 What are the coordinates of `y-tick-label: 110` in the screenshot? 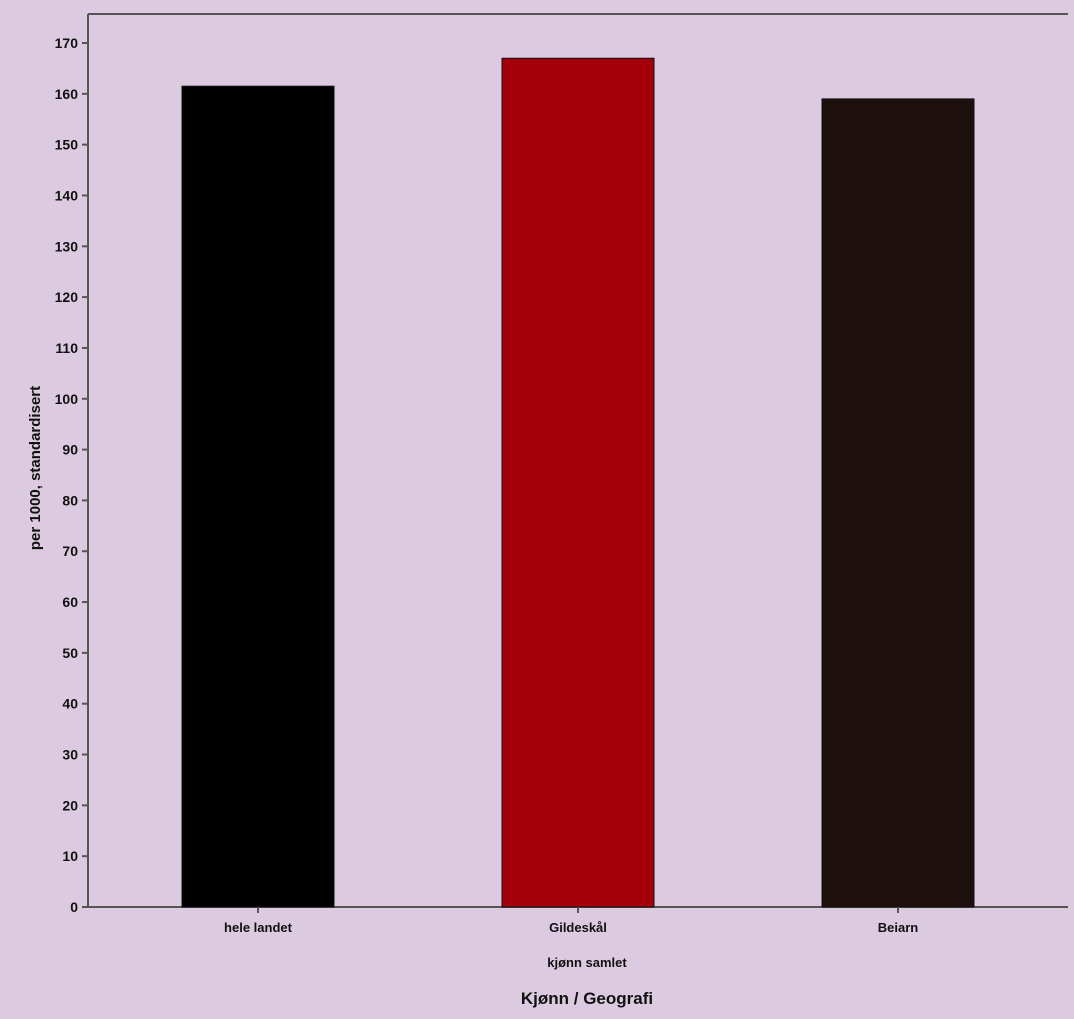 It's located at (66, 348).